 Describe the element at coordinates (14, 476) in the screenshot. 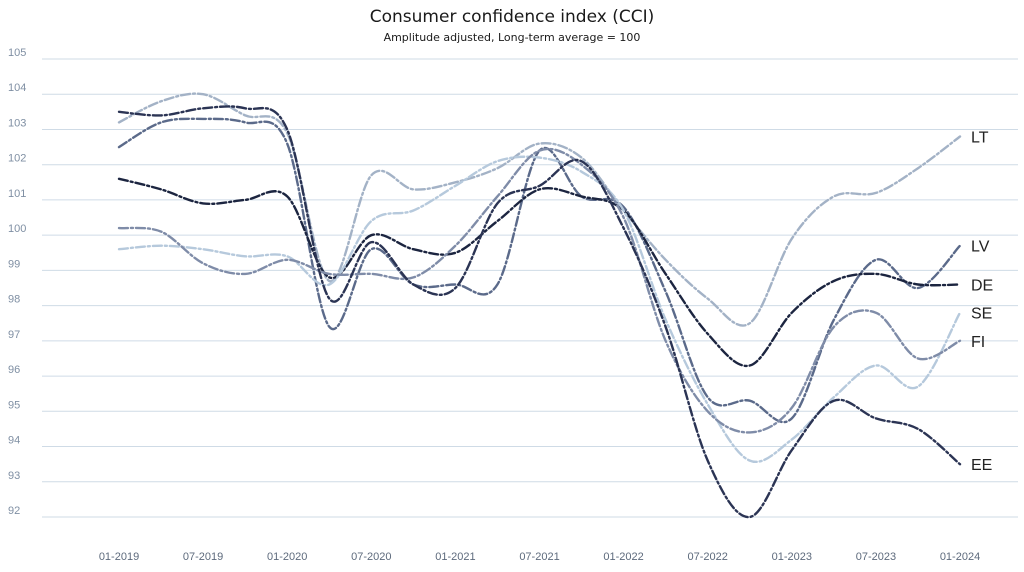

I see `y-tick-label: 93` at that location.